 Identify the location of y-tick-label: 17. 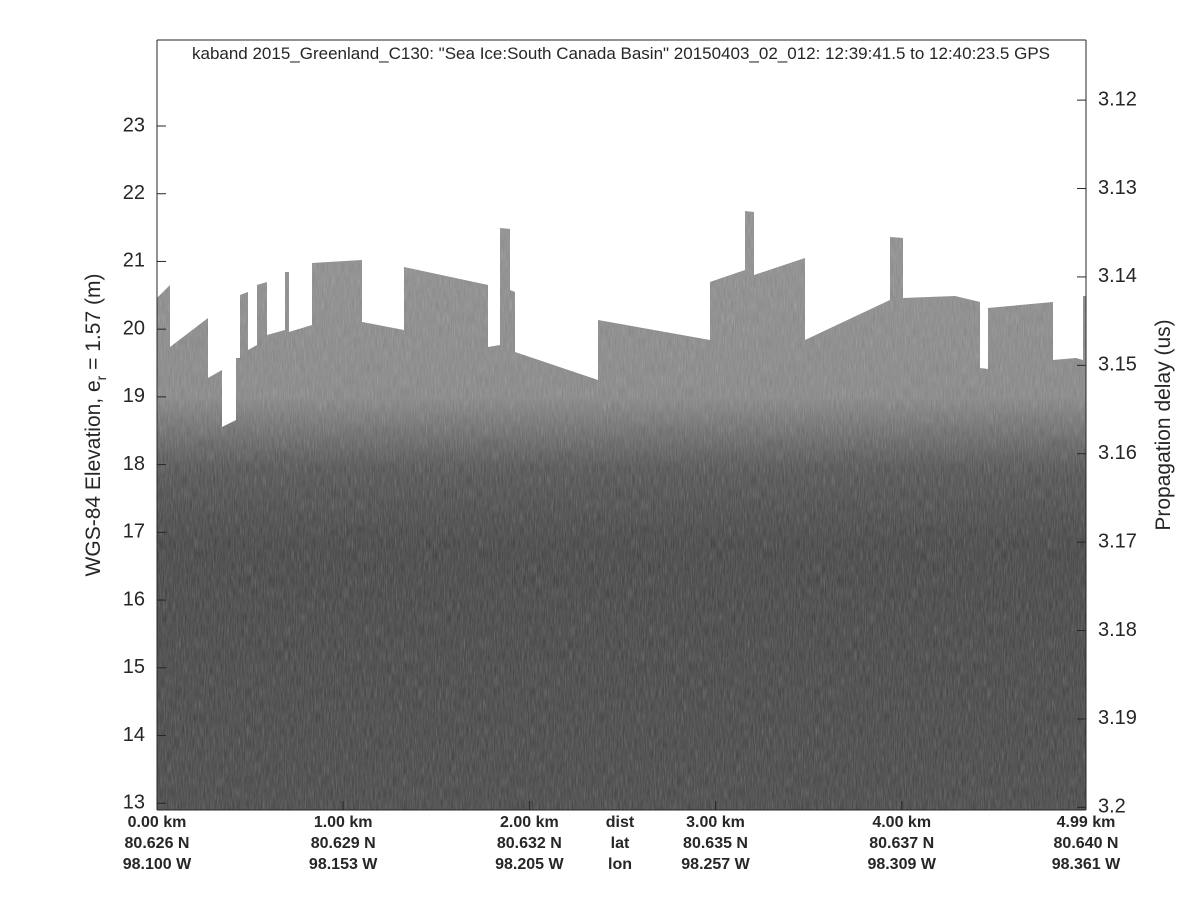
(134, 532).